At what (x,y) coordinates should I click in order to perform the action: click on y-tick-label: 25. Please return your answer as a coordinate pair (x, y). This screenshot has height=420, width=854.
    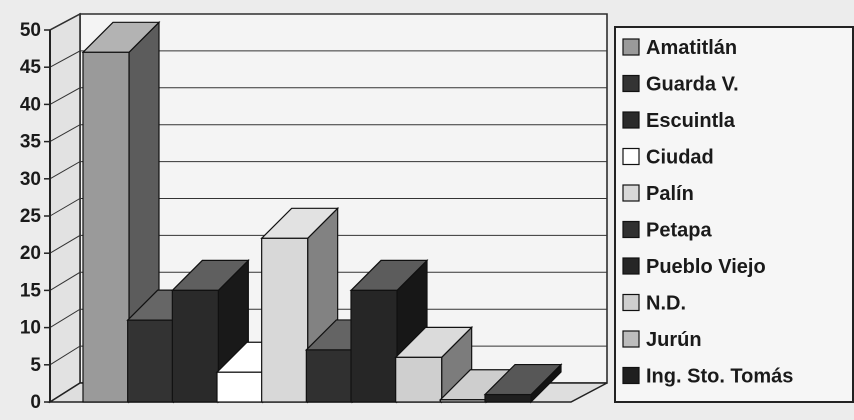
    Looking at the image, I should click on (31, 216).